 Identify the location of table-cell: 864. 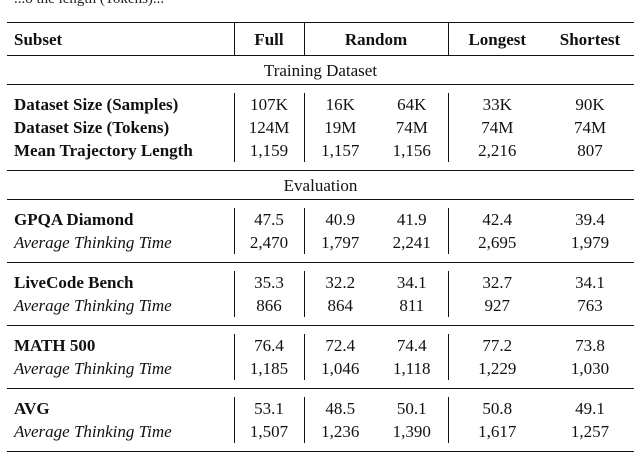
(339, 305).